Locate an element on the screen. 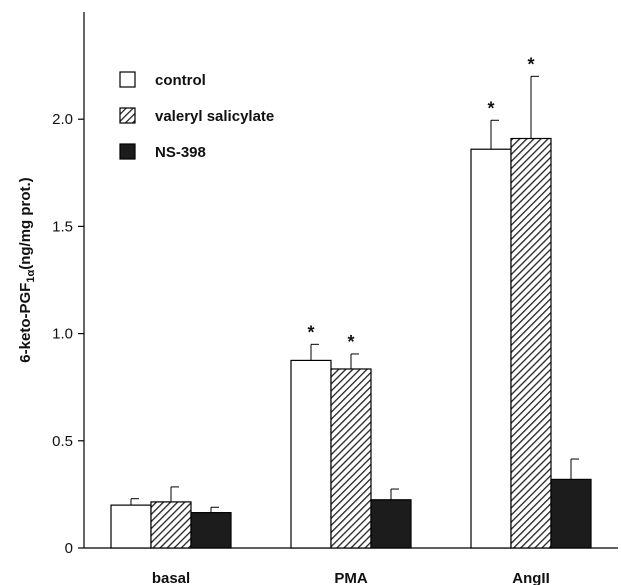 This screenshot has height=585, width=621. category-label-pma: PMA is located at coordinates (351, 577).